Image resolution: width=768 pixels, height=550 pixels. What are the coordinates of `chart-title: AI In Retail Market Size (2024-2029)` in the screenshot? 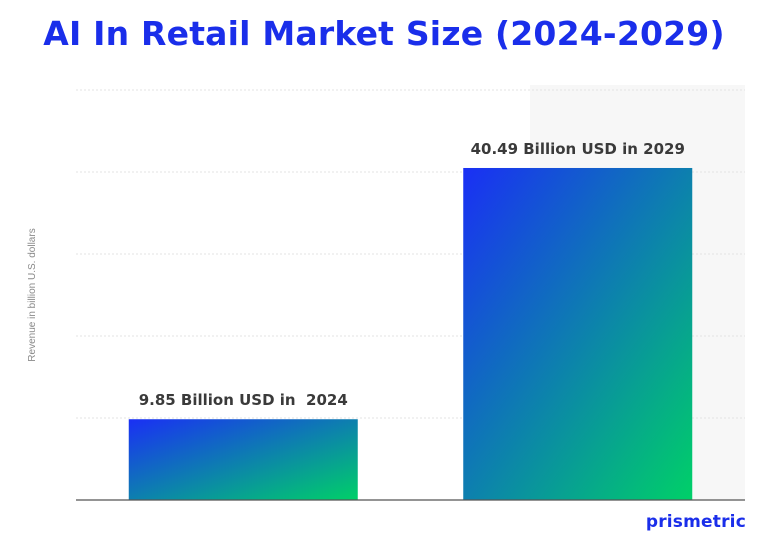 It's located at (384, 33).